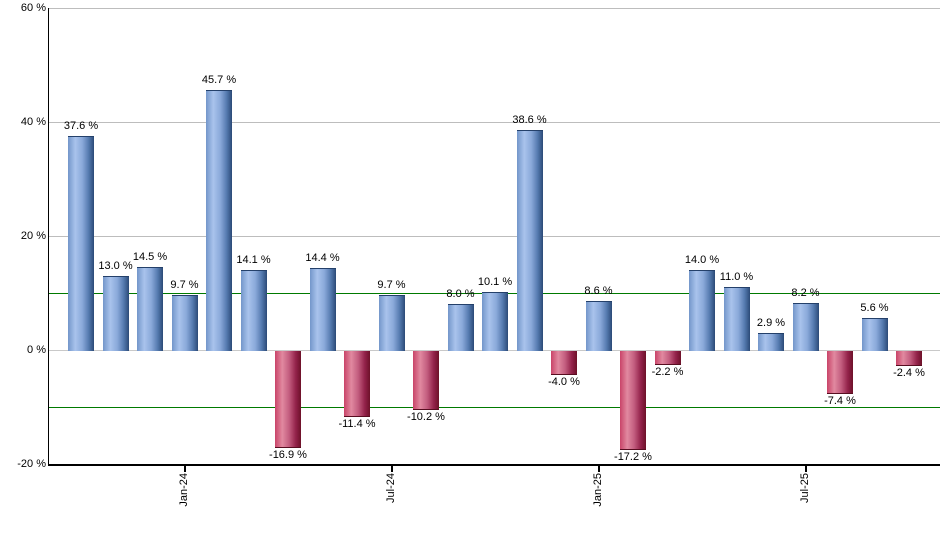  Describe the element at coordinates (874, 308) in the screenshot. I see `value-label: 5.6 %` at that location.